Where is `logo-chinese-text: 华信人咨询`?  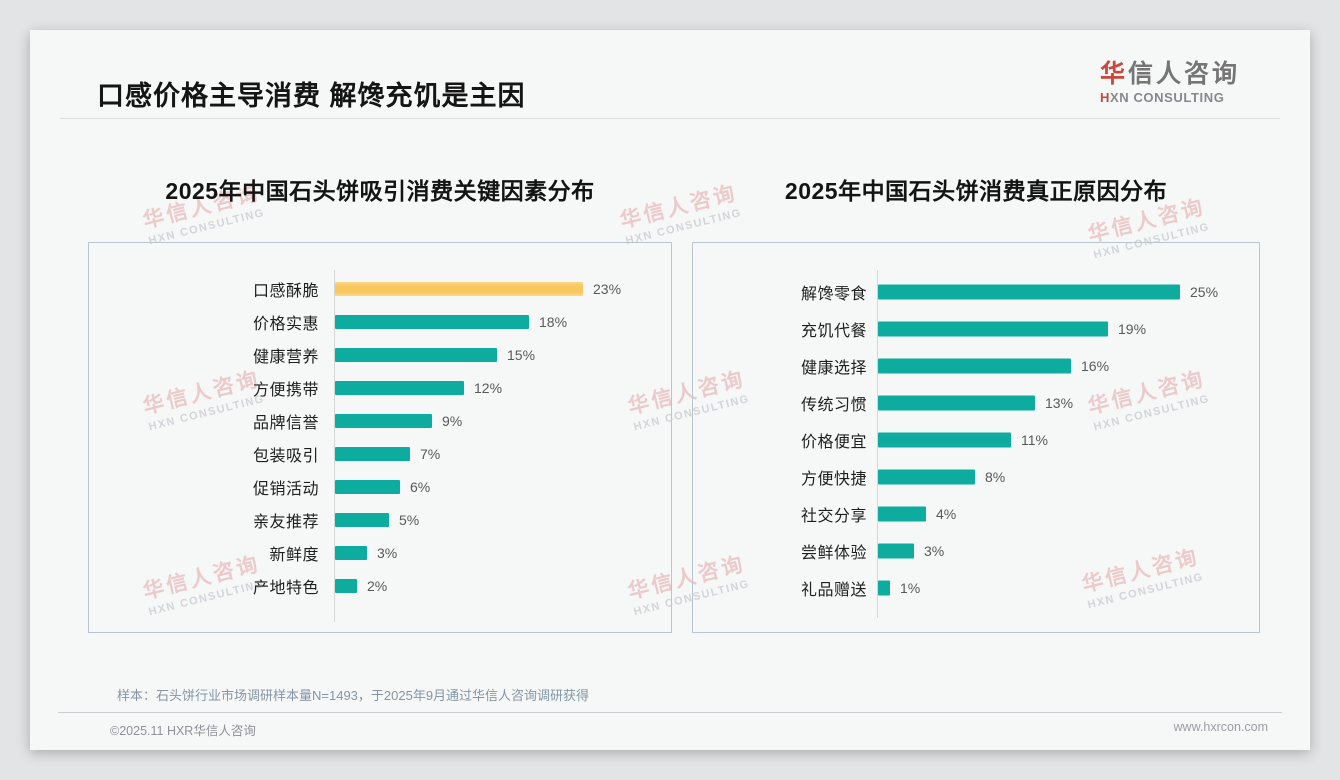
logo-chinese-text: 华信人咨询 is located at coordinates (1169, 74).